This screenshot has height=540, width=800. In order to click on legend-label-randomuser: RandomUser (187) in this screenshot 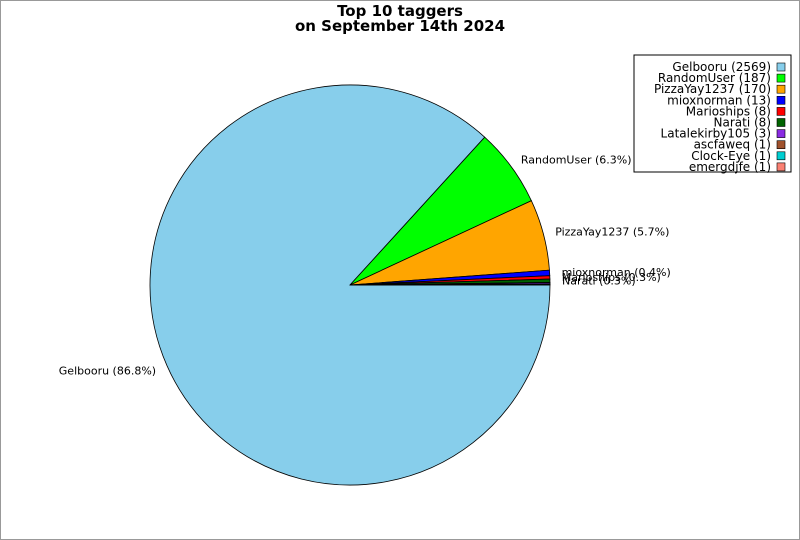, I will do `click(714, 78)`.